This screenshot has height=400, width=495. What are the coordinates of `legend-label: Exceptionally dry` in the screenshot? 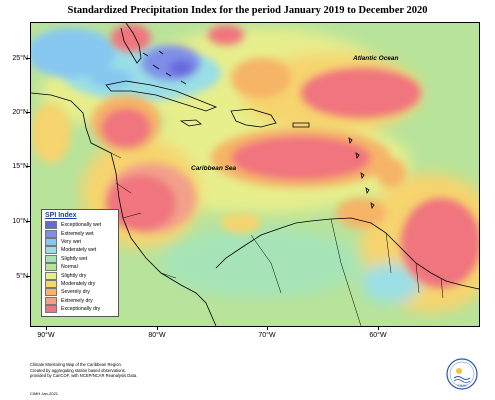 It's located at (81, 309).